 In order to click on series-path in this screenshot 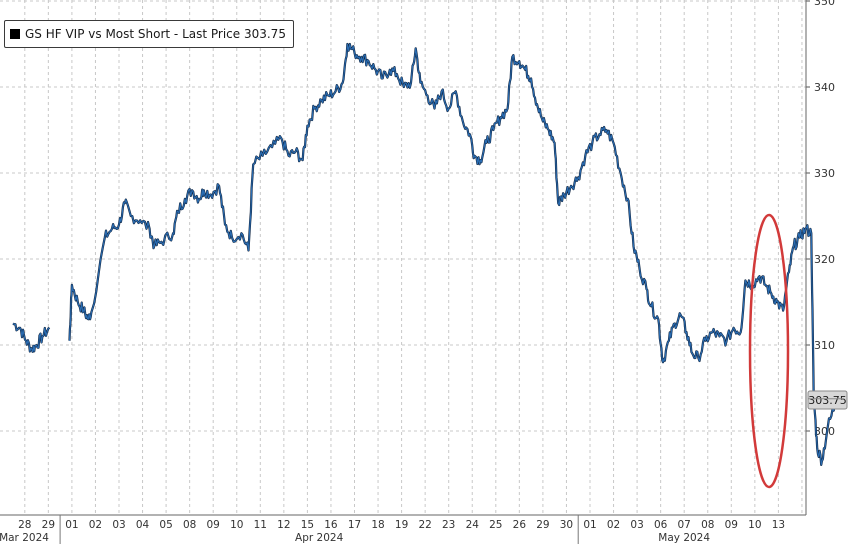, I will do `click(31, 338)`.